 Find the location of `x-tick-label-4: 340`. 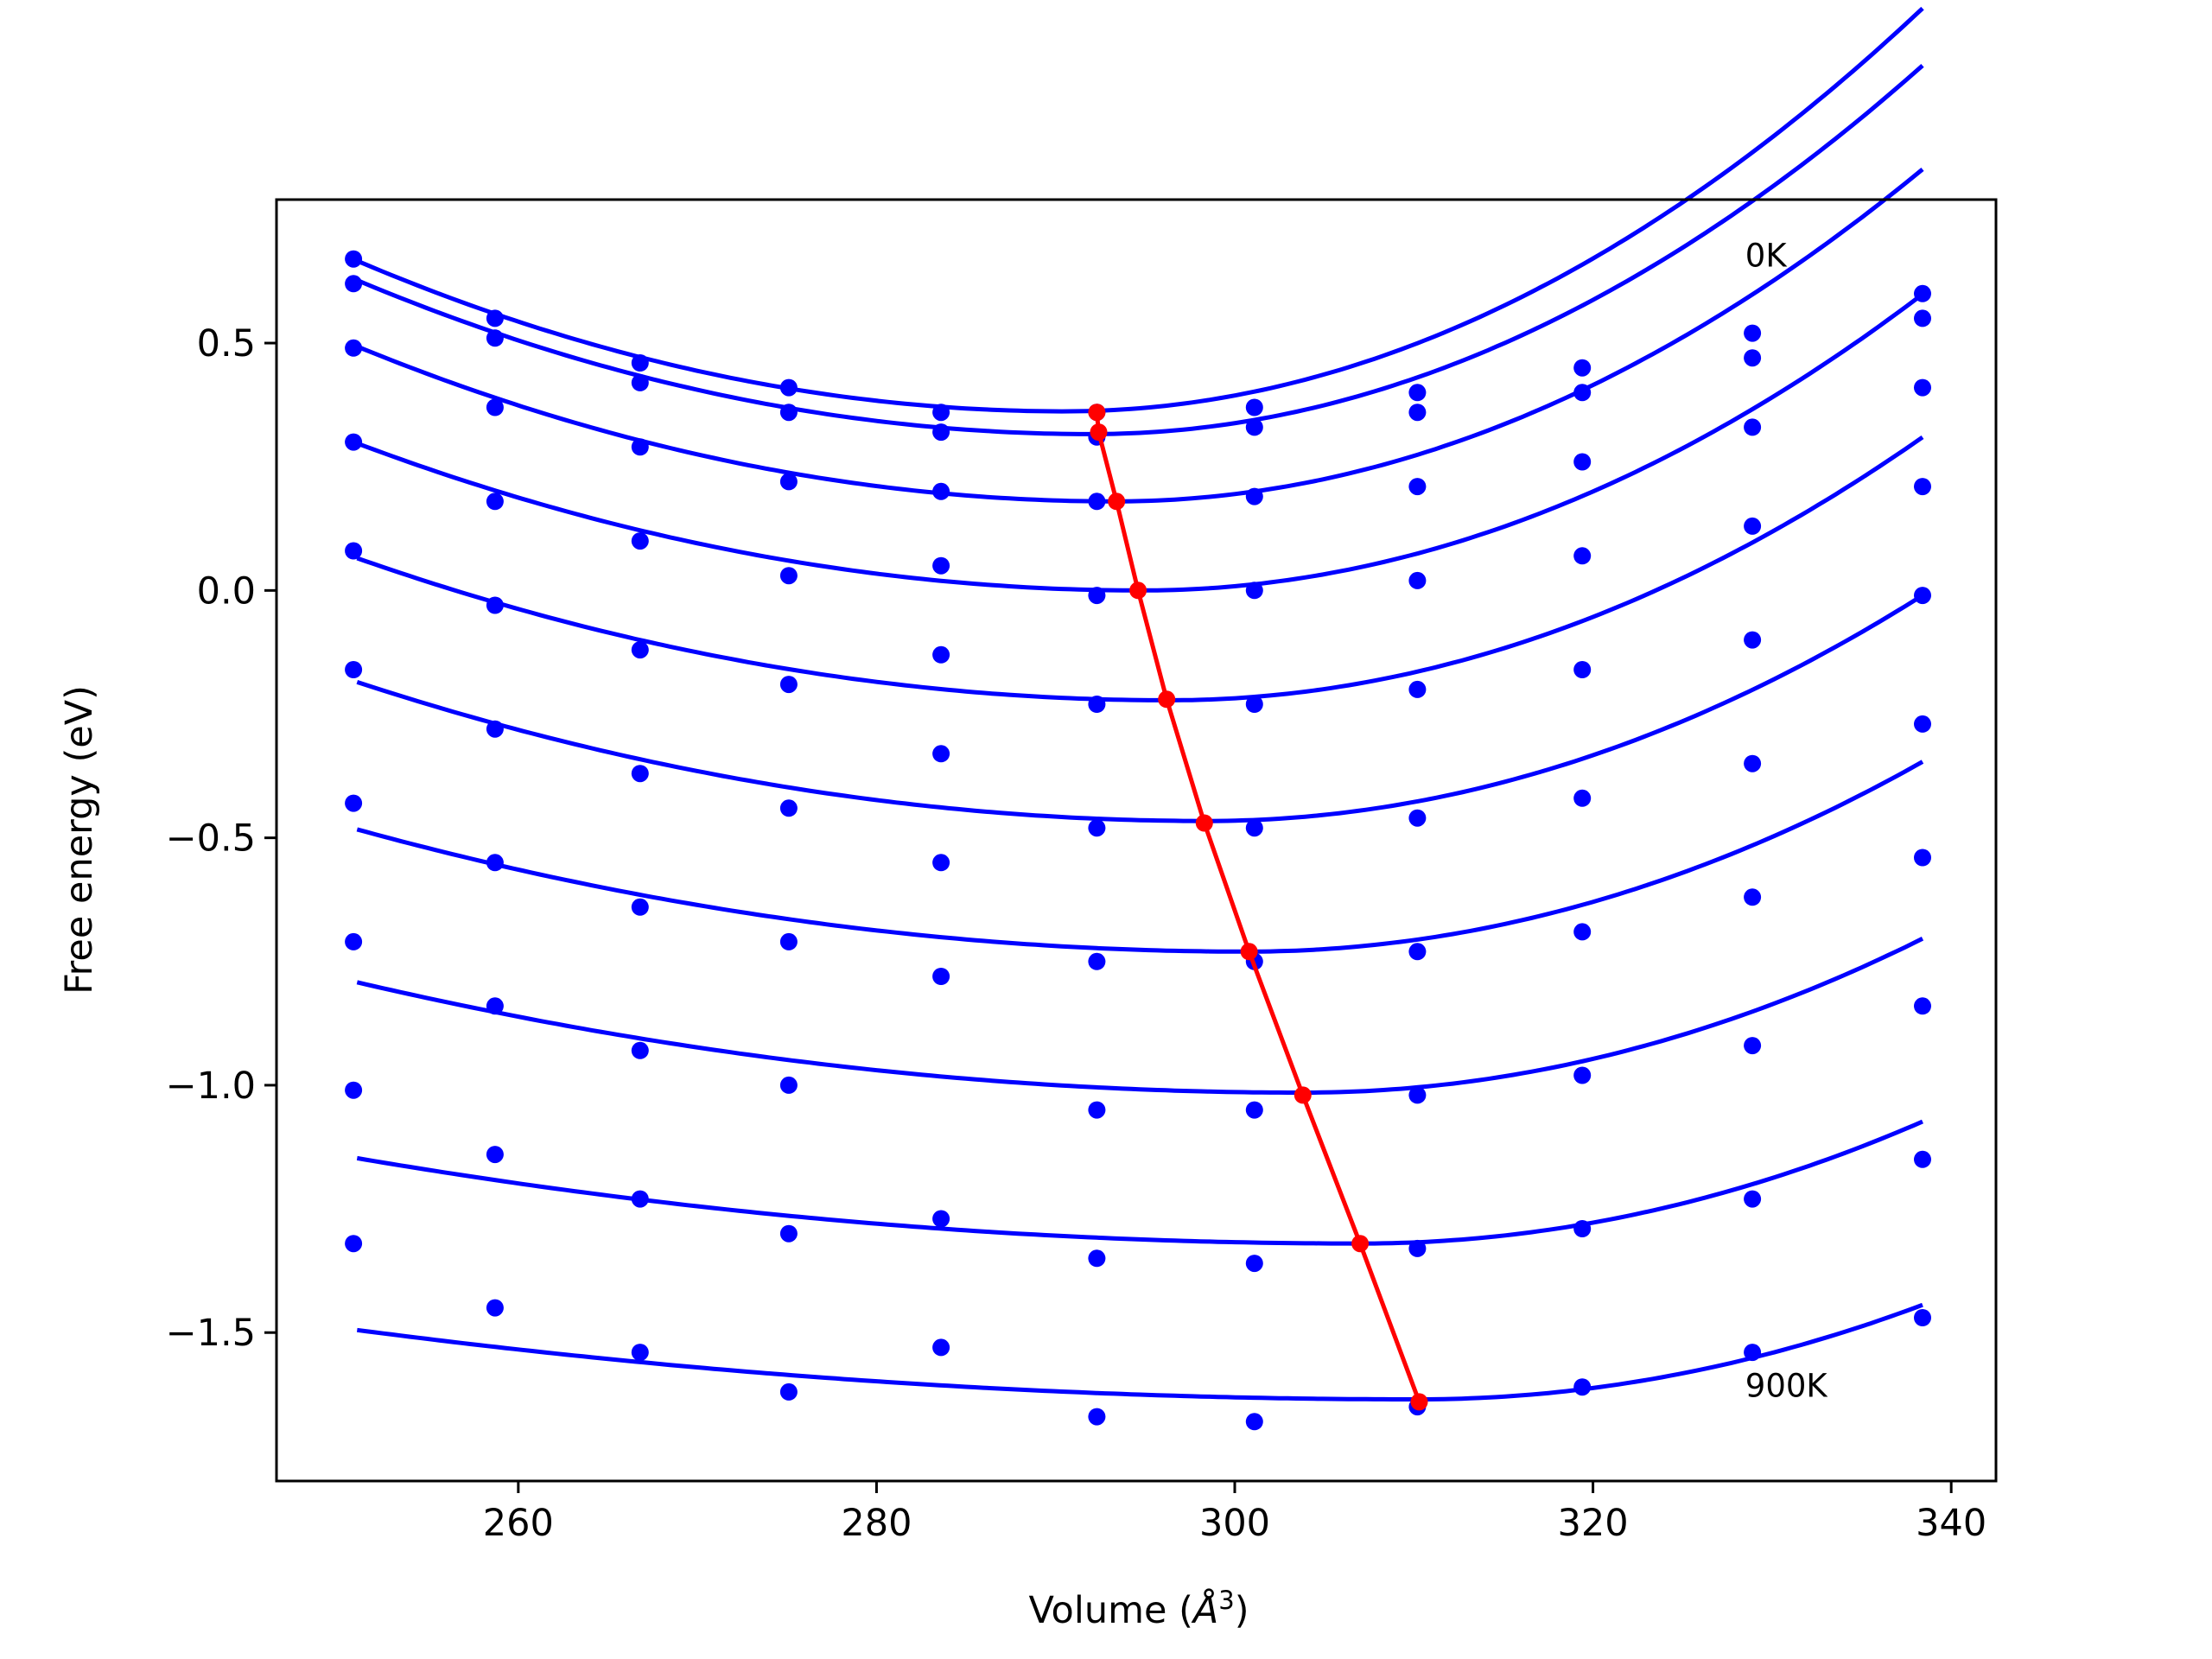

x-tick-label-4: 340 is located at coordinates (1951, 1523).